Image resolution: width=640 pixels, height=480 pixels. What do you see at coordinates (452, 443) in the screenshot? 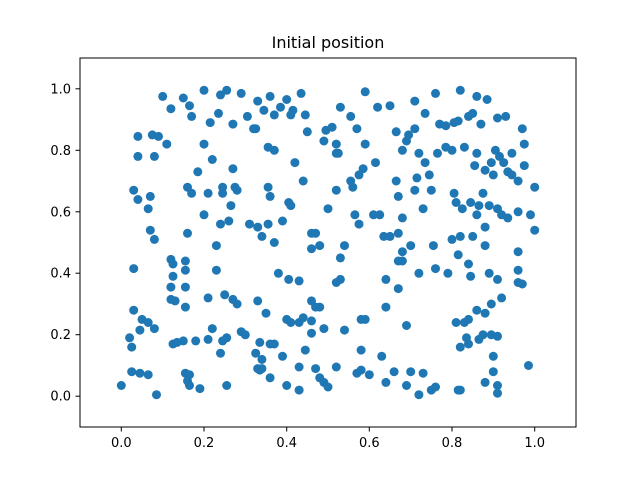
I see `x-tick-label-4: 0.8` at bounding box center [452, 443].